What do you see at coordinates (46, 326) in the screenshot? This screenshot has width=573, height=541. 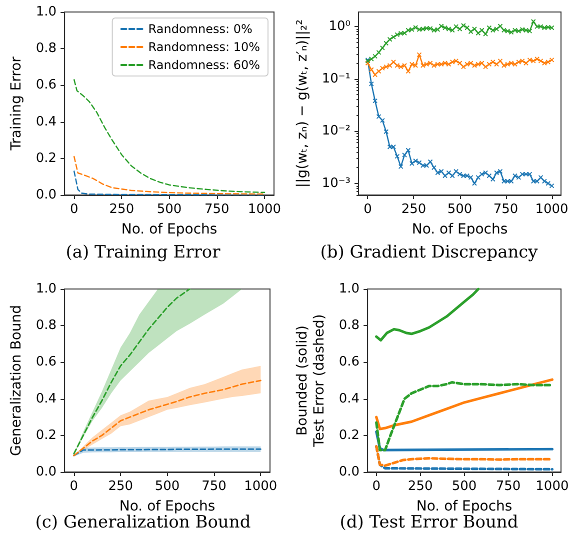 I see `y-tick-label: 0.8` at bounding box center [46, 326].